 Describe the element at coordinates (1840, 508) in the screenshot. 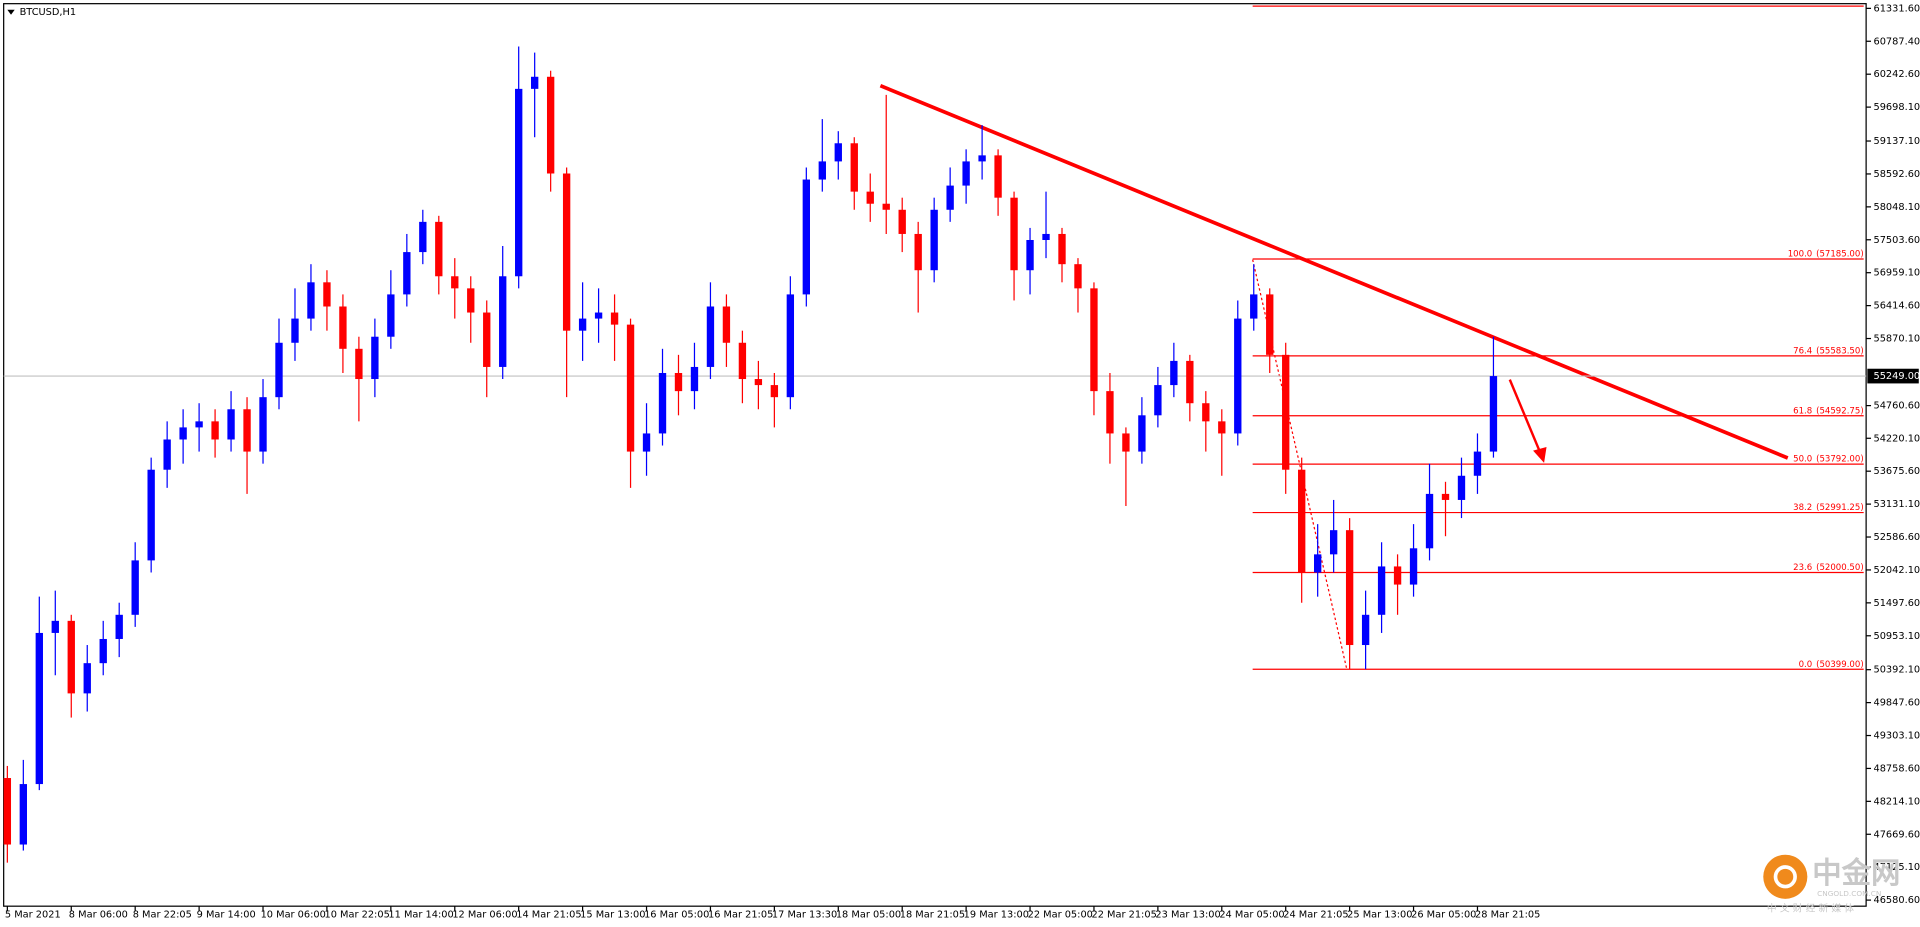

I see `fib-price-label: (52991.25)` at that location.